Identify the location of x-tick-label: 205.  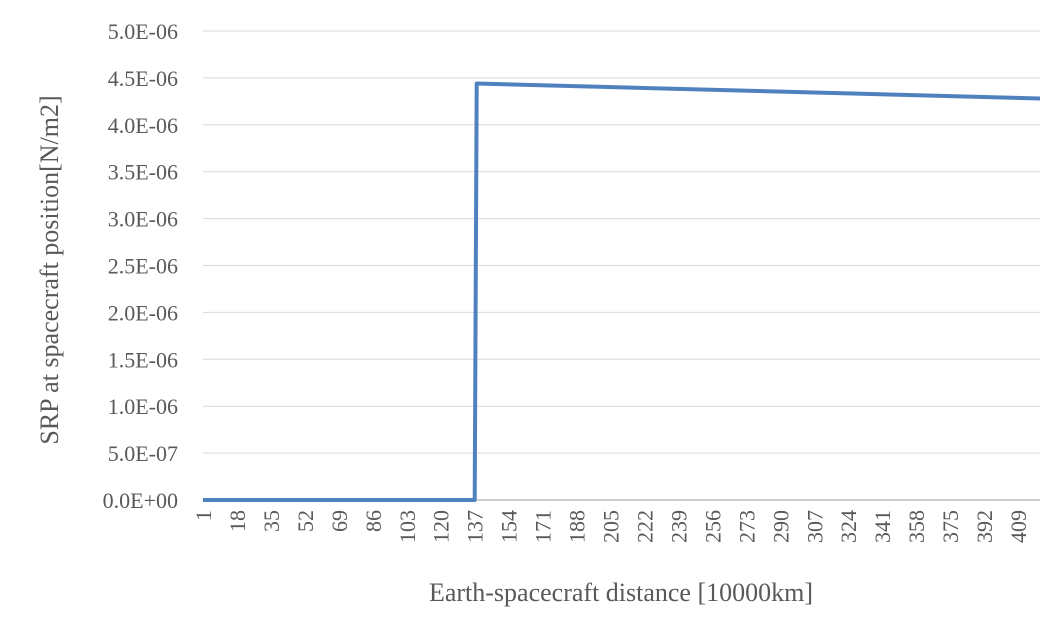
(611, 526).